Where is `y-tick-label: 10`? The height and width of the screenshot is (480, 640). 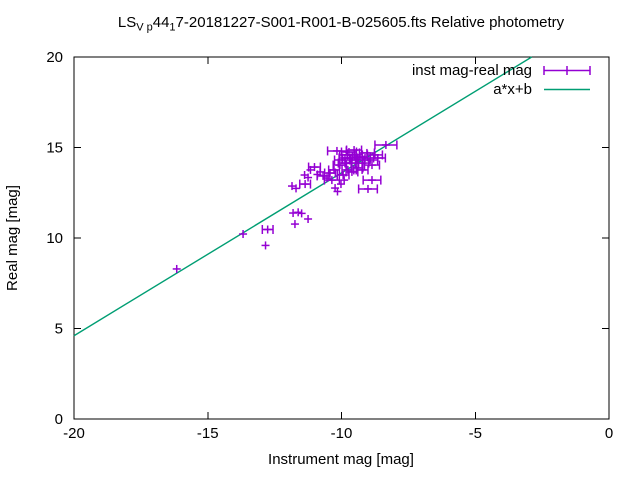
y-tick-label: 10 is located at coordinates (54, 238).